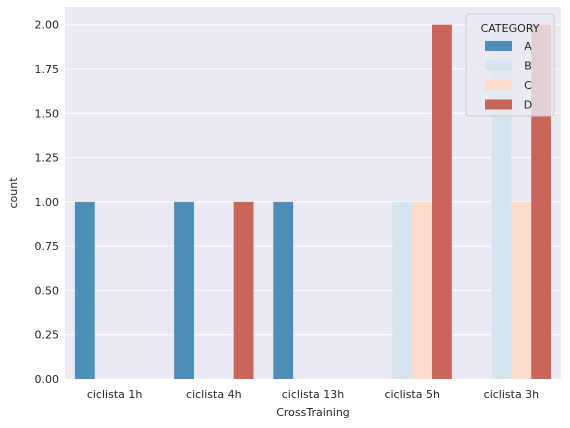  What do you see at coordinates (214, 394) in the screenshot?
I see `x-tick-label: ciclista 4h` at bounding box center [214, 394].